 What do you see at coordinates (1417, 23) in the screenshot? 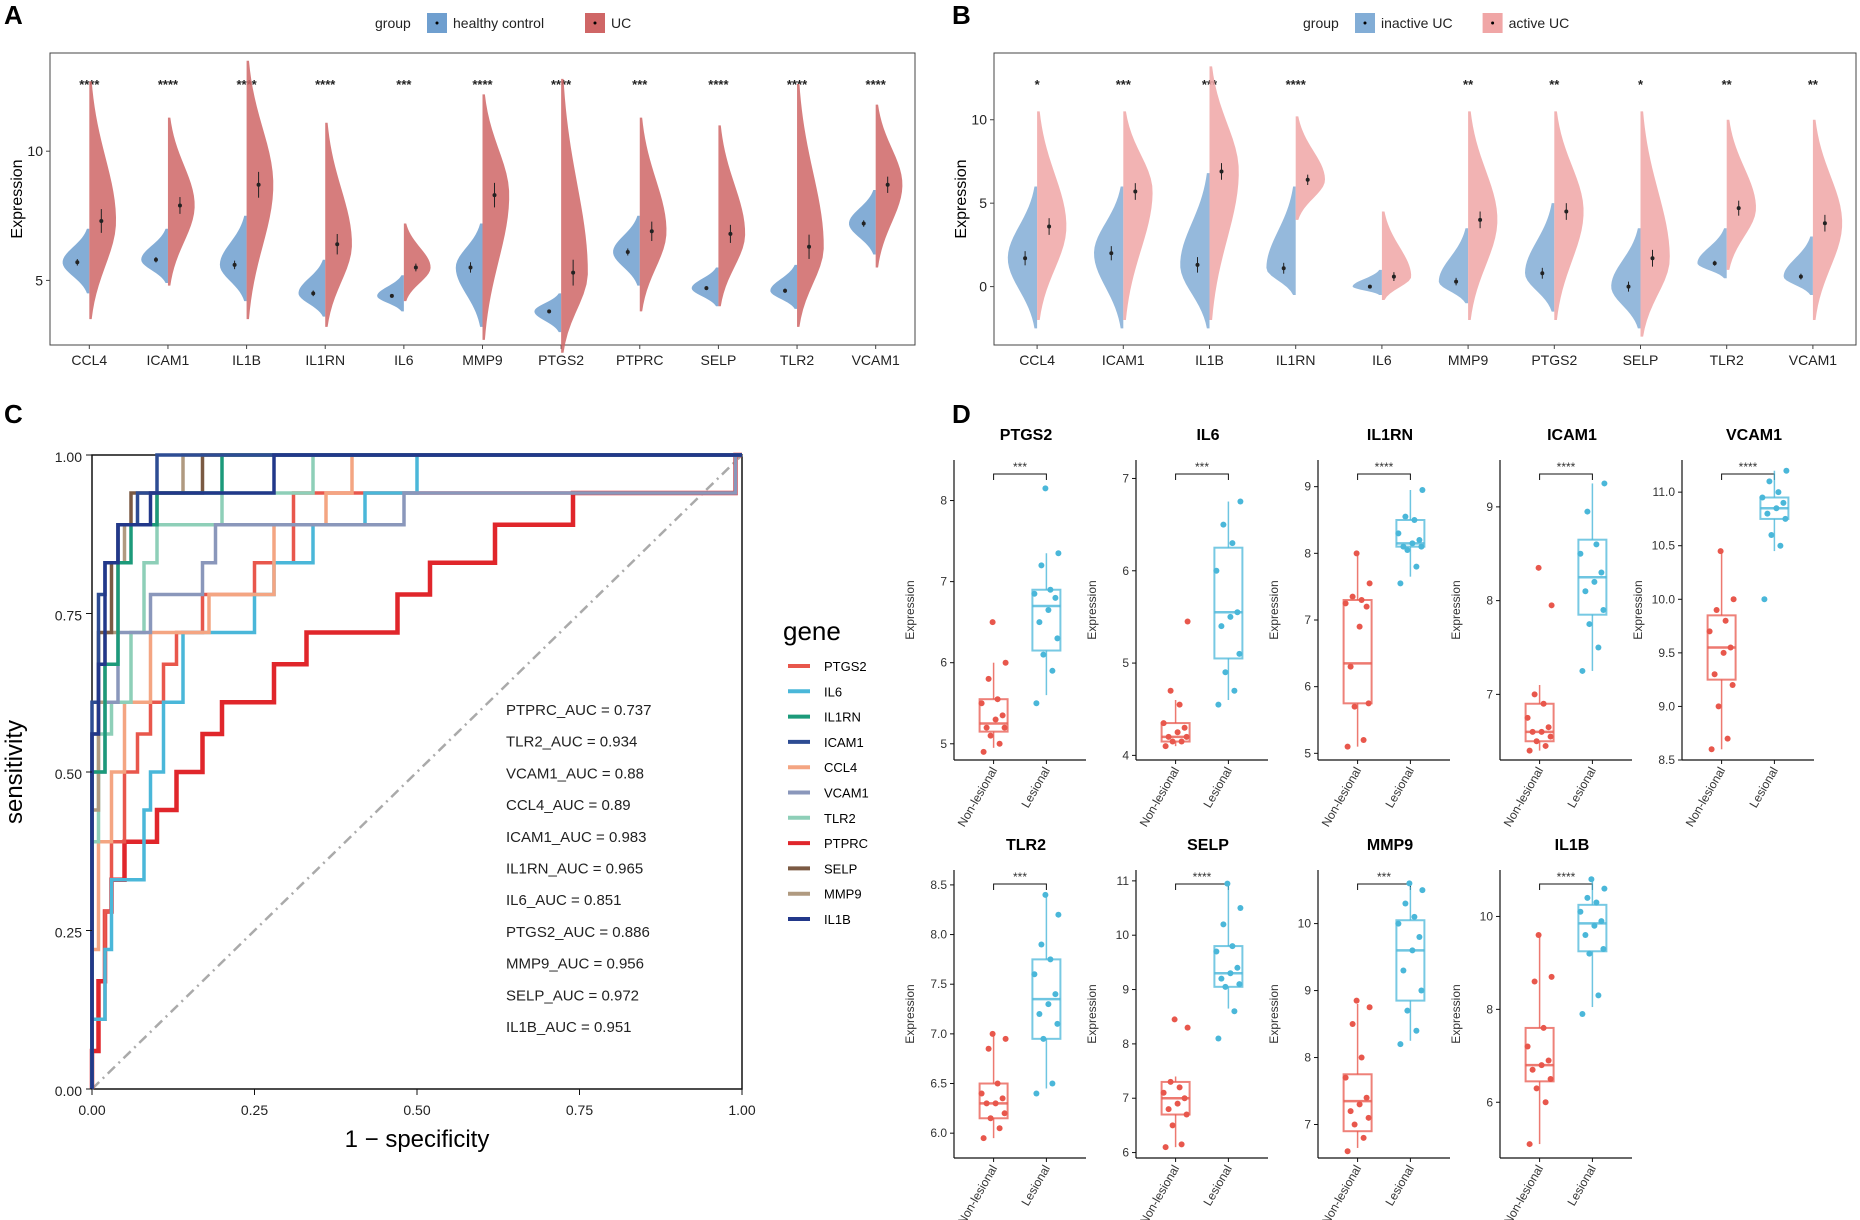
I see `legend-label-inactive-uc: inactive UC` at bounding box center [1417, 23].